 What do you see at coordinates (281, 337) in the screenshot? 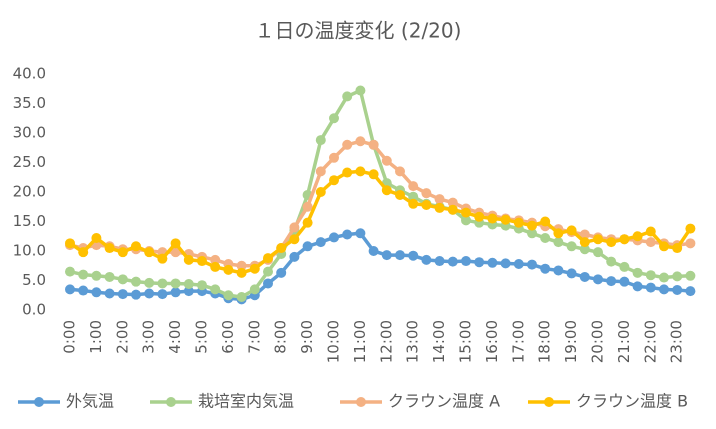
I see `x-tick-label: 8:00` at bounding box center [281, 337].